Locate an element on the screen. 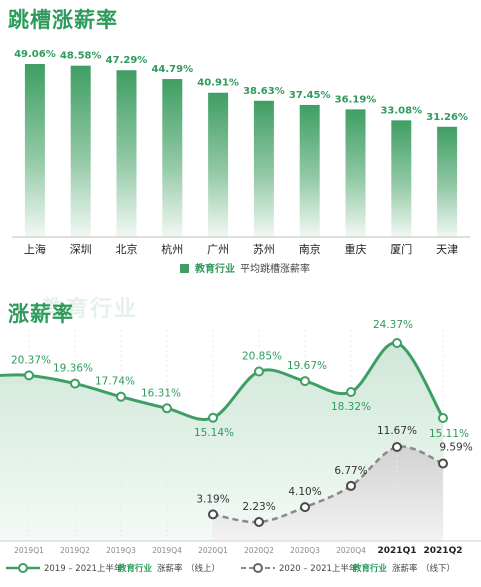 The height and width of the screenshot is (587, 481). quarter-label: 2021Q1 is located at coordinates (397, 551).